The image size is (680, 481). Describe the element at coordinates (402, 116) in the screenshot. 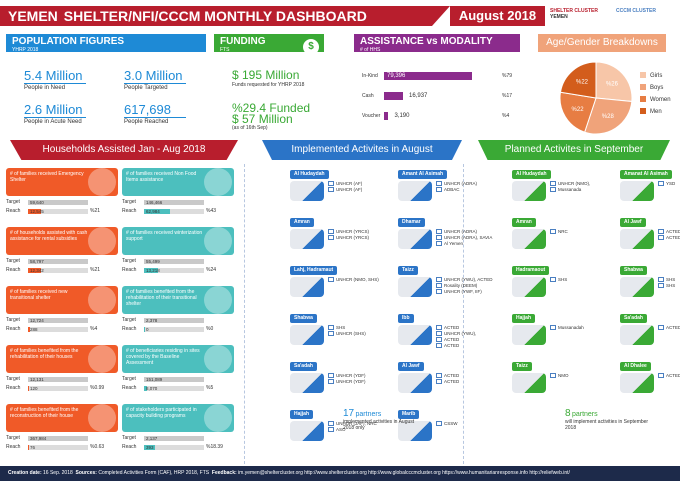

I see `modality-value: 3,190` at that location.